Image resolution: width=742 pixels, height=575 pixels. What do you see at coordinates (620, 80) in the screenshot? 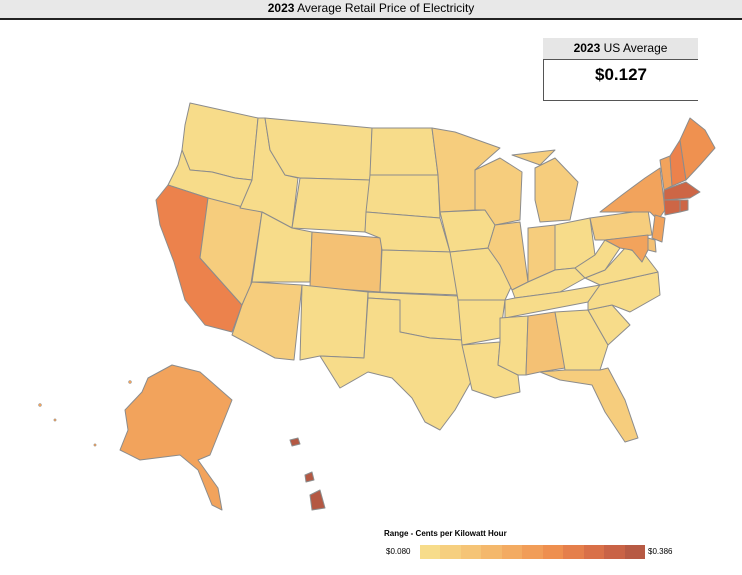
I see `us-average-value: $0.127` at bounding box center [620, 80].